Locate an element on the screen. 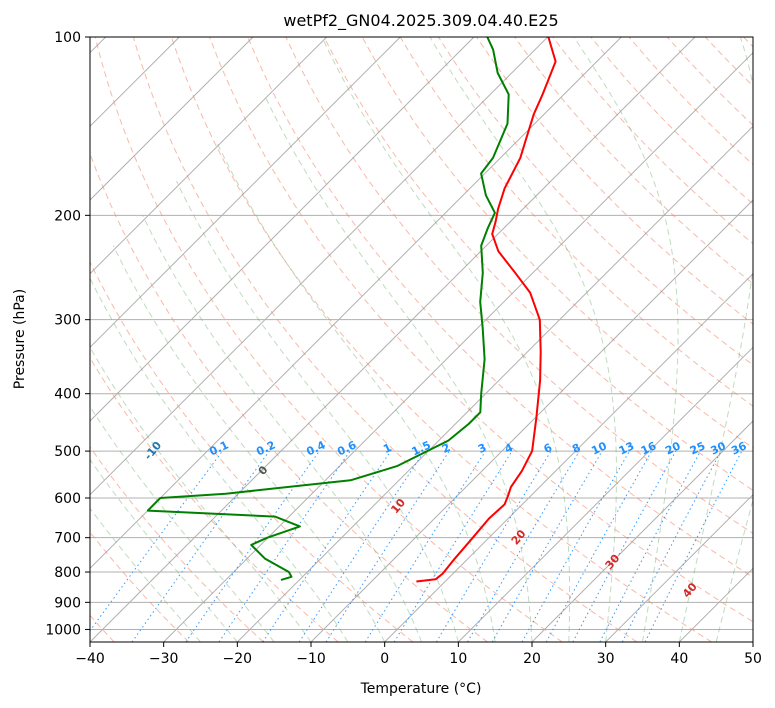  x-tick-label: −40 is located at coordinates (90, 659).